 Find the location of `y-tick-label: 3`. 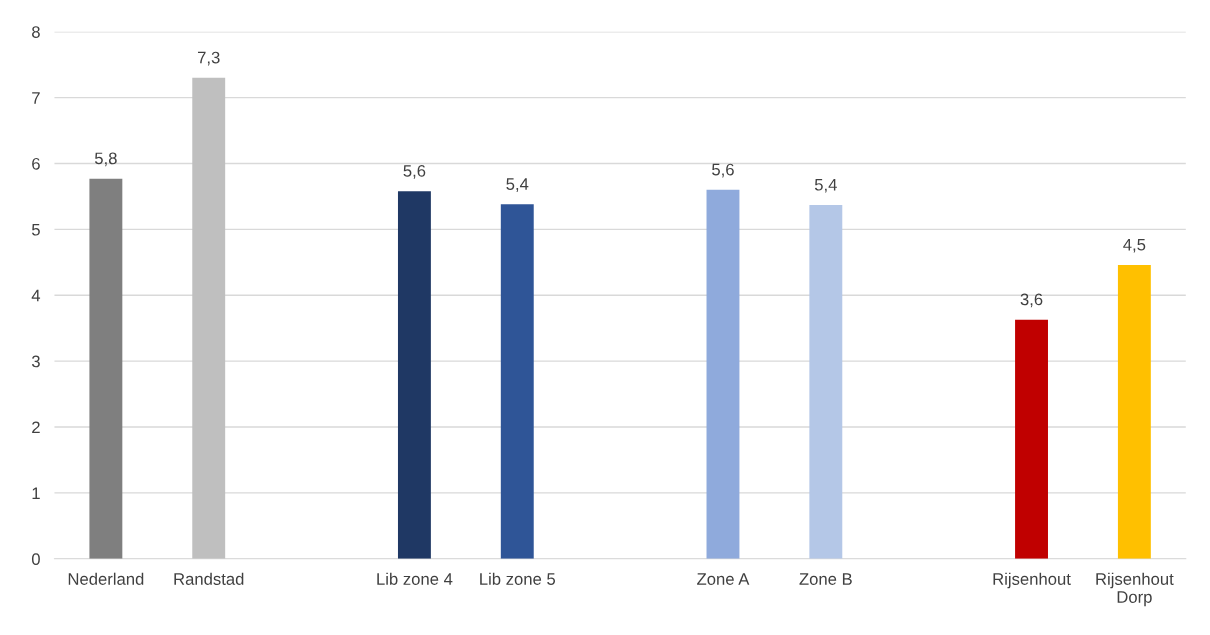

y-tick-label: 3 is located at coordinates (35, 361).